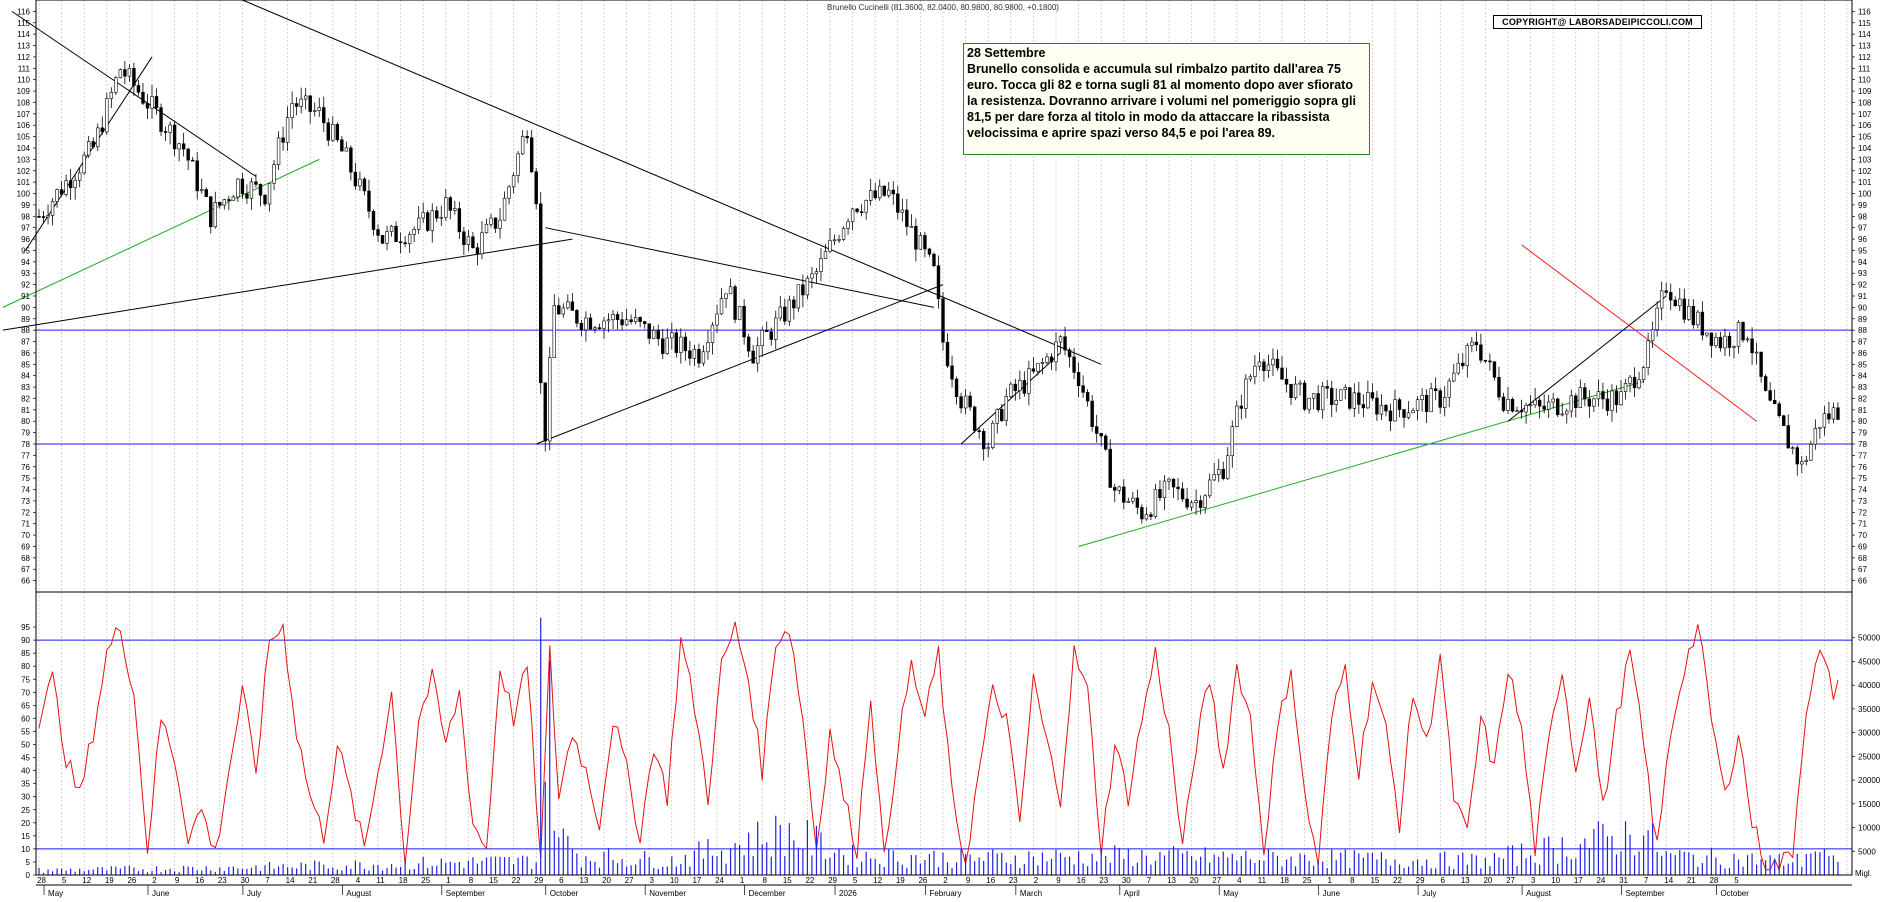 This screenshot has width=1890, height=902. I want to click on day-tick-label: 25, so click(425, 880).